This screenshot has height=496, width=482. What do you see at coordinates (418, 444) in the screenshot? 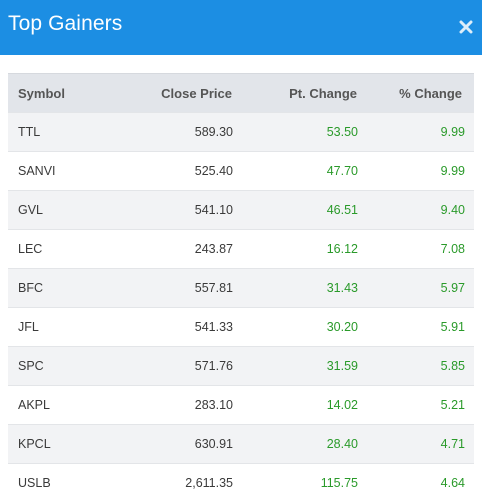
I see `pct-change-cell: 4.71` at bounding box center [418, 444].